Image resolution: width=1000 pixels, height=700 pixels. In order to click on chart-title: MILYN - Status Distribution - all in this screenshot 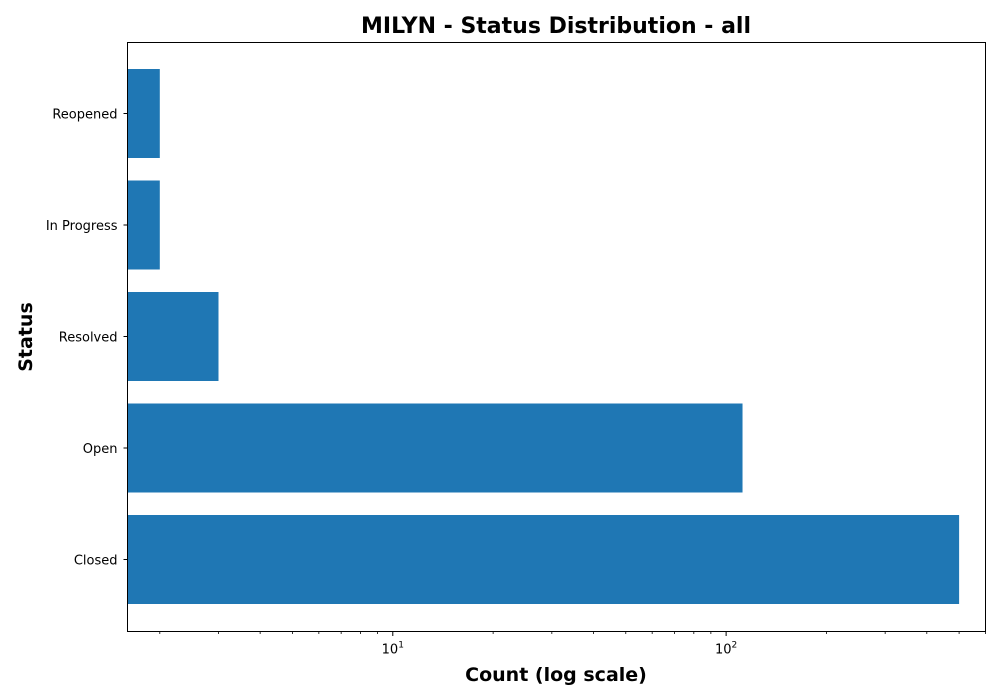, I will do `click(556, 26)`.